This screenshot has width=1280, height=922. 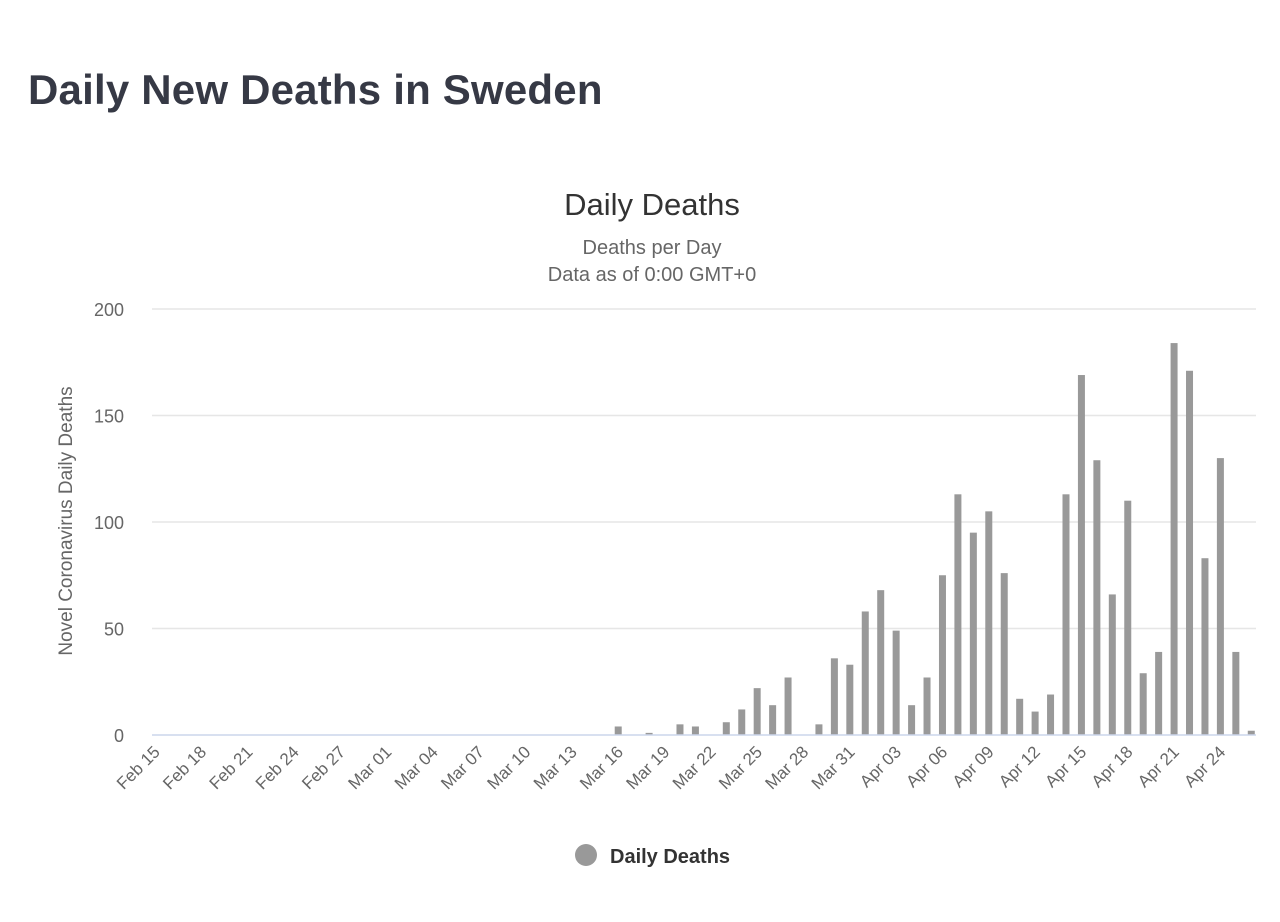 What do you see at coordinates (509, 767) in the screenshot?
I see `x-tick-label: Mar 10` at bounding box center [509, 767].